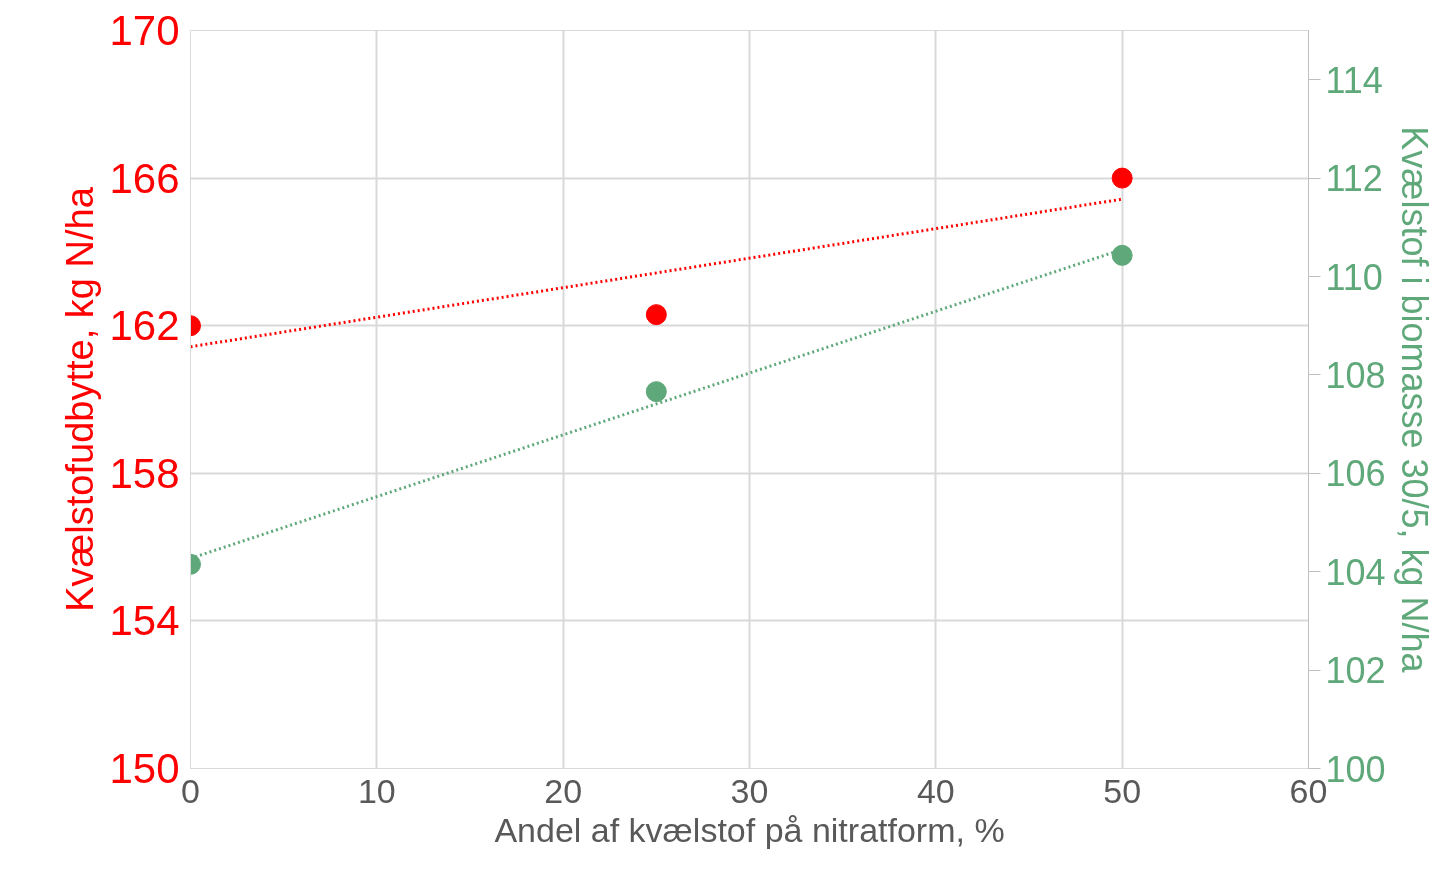  What do you see at coordinates (749, 829) in the screenshot?
I see `x-axis-title: Andel af kvælstof på nitratform, %` at bounding box center [749, 829].